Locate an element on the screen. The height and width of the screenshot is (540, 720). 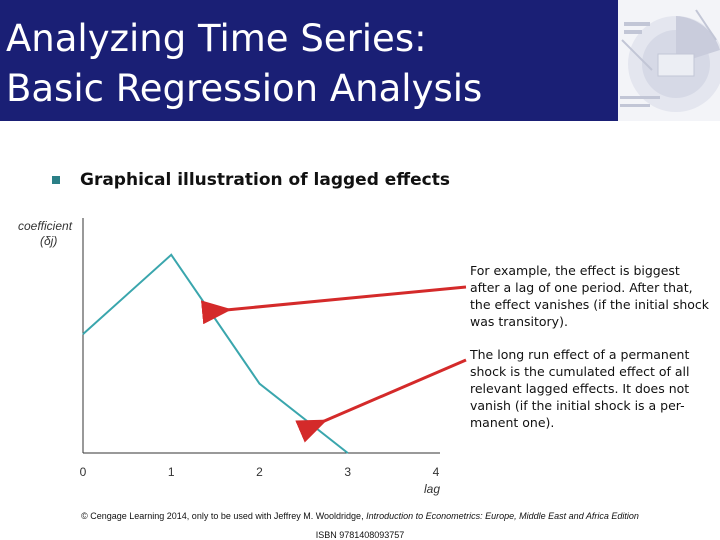
decorative-image is located at coordinates (666, 60).